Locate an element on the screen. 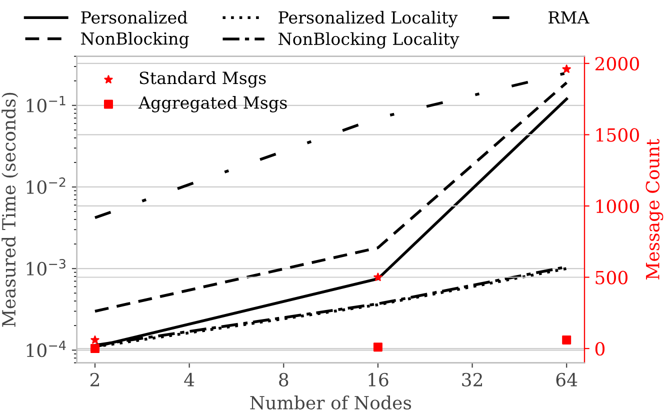  x-axis-title: Number of Nodes is located at coordinates (331, 403).